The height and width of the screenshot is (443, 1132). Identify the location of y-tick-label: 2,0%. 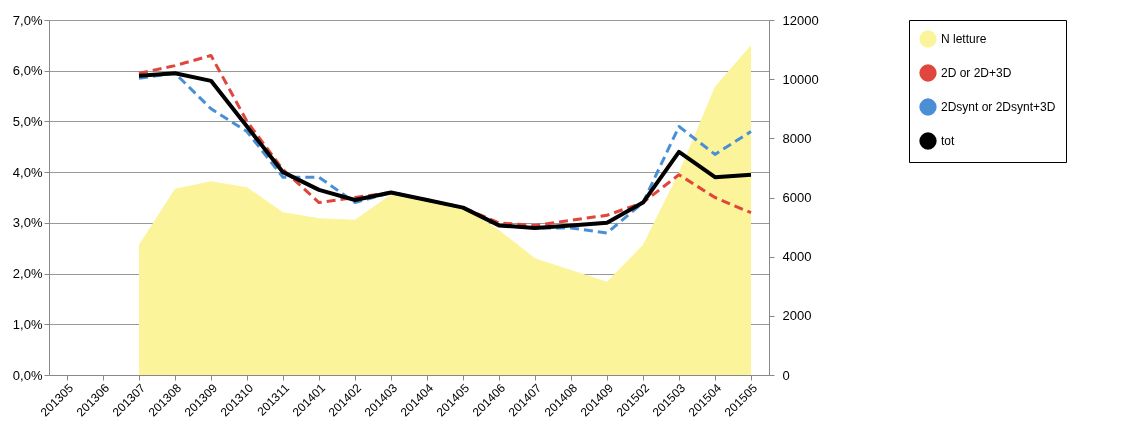
(27, 274).